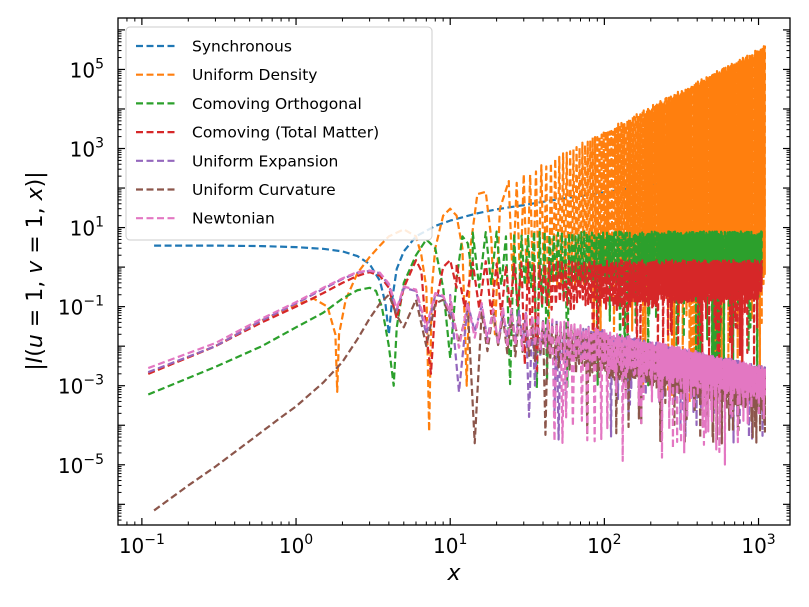  Describe the element at coordinates (604, 545) in the screenshot. I see `x-tick-label: 10²` at that location.